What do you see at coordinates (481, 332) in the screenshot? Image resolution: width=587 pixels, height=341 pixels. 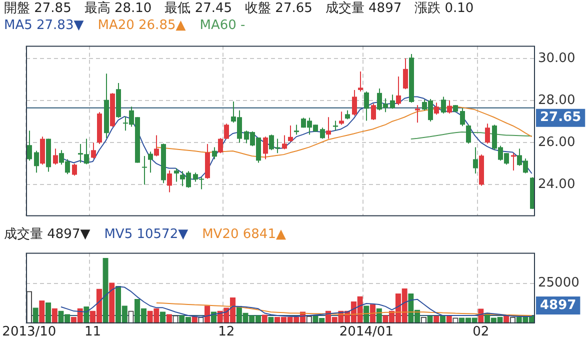 I see `x-tick-label: 02` at bounding box center [481, 332].